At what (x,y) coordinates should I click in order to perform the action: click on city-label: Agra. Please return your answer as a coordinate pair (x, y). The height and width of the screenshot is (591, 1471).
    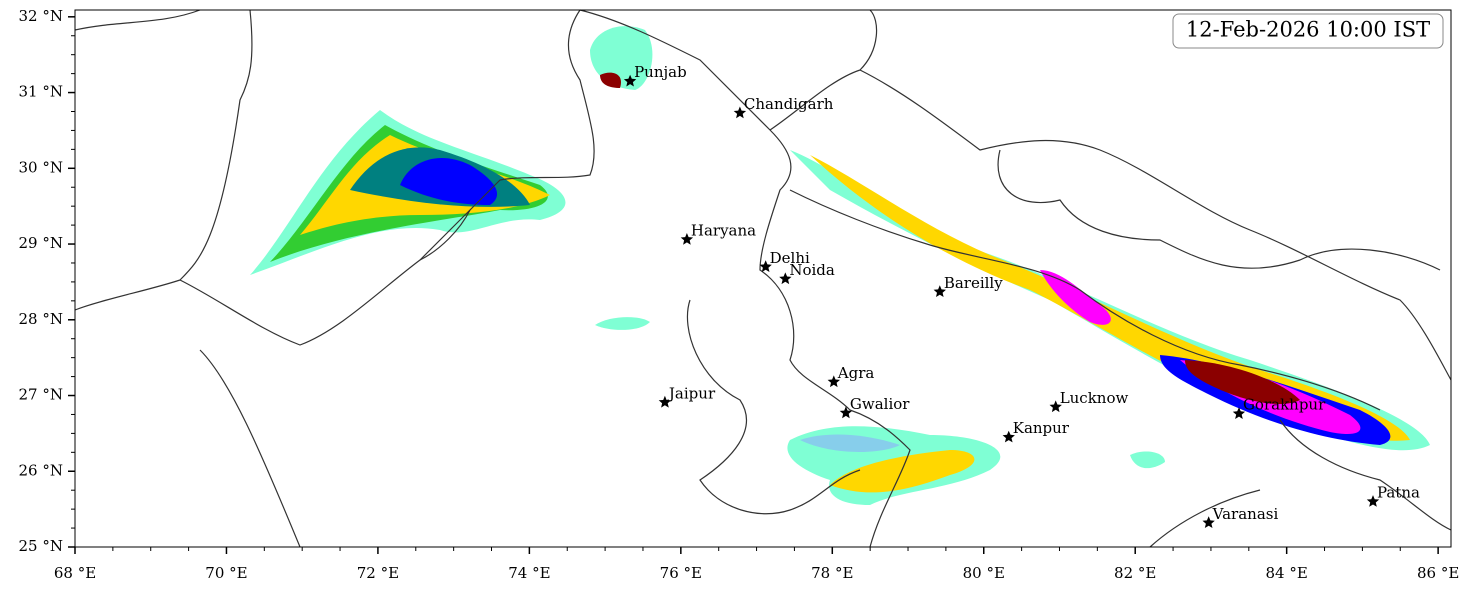
    Looking at the image, I should click on (856, 373).